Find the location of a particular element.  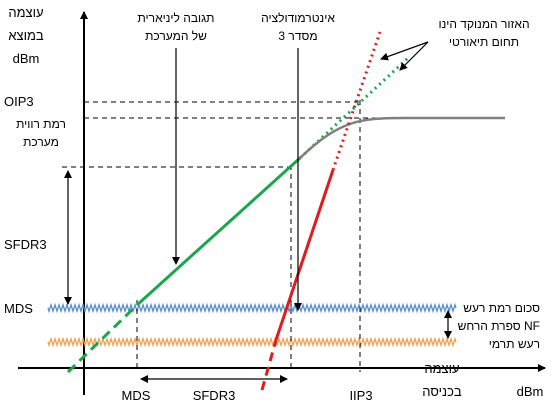

saturation-curve is located at coordinates (402, 137).